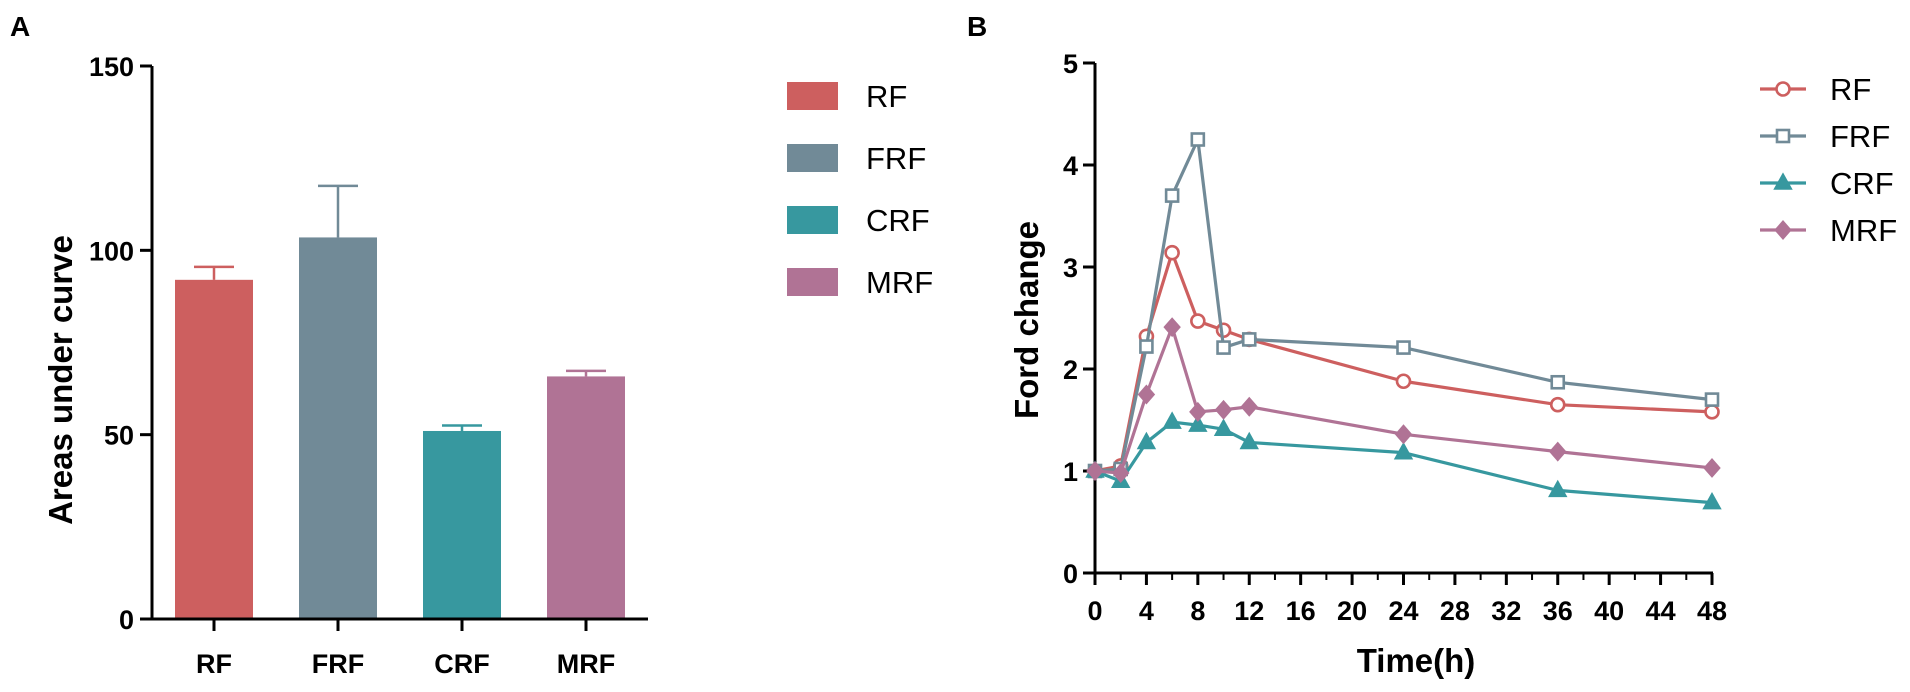 The image size is (1910, 692). Describe the element at coordinates (462, 664) in the screenshot. I see `x-tick-label-crf: CRF` at that location.